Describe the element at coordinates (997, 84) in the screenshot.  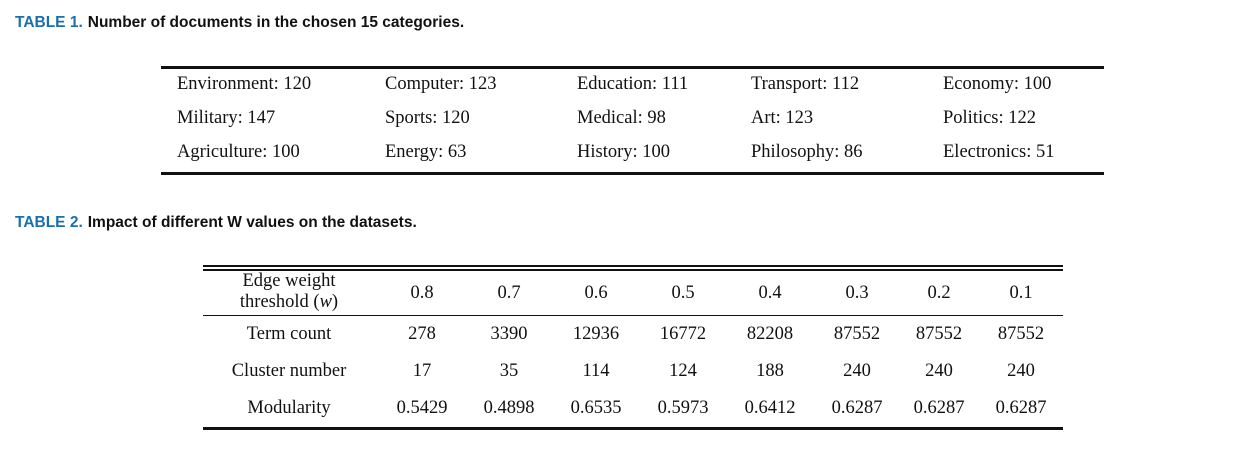
I see `table1-cell: Economy: 100` at that location.